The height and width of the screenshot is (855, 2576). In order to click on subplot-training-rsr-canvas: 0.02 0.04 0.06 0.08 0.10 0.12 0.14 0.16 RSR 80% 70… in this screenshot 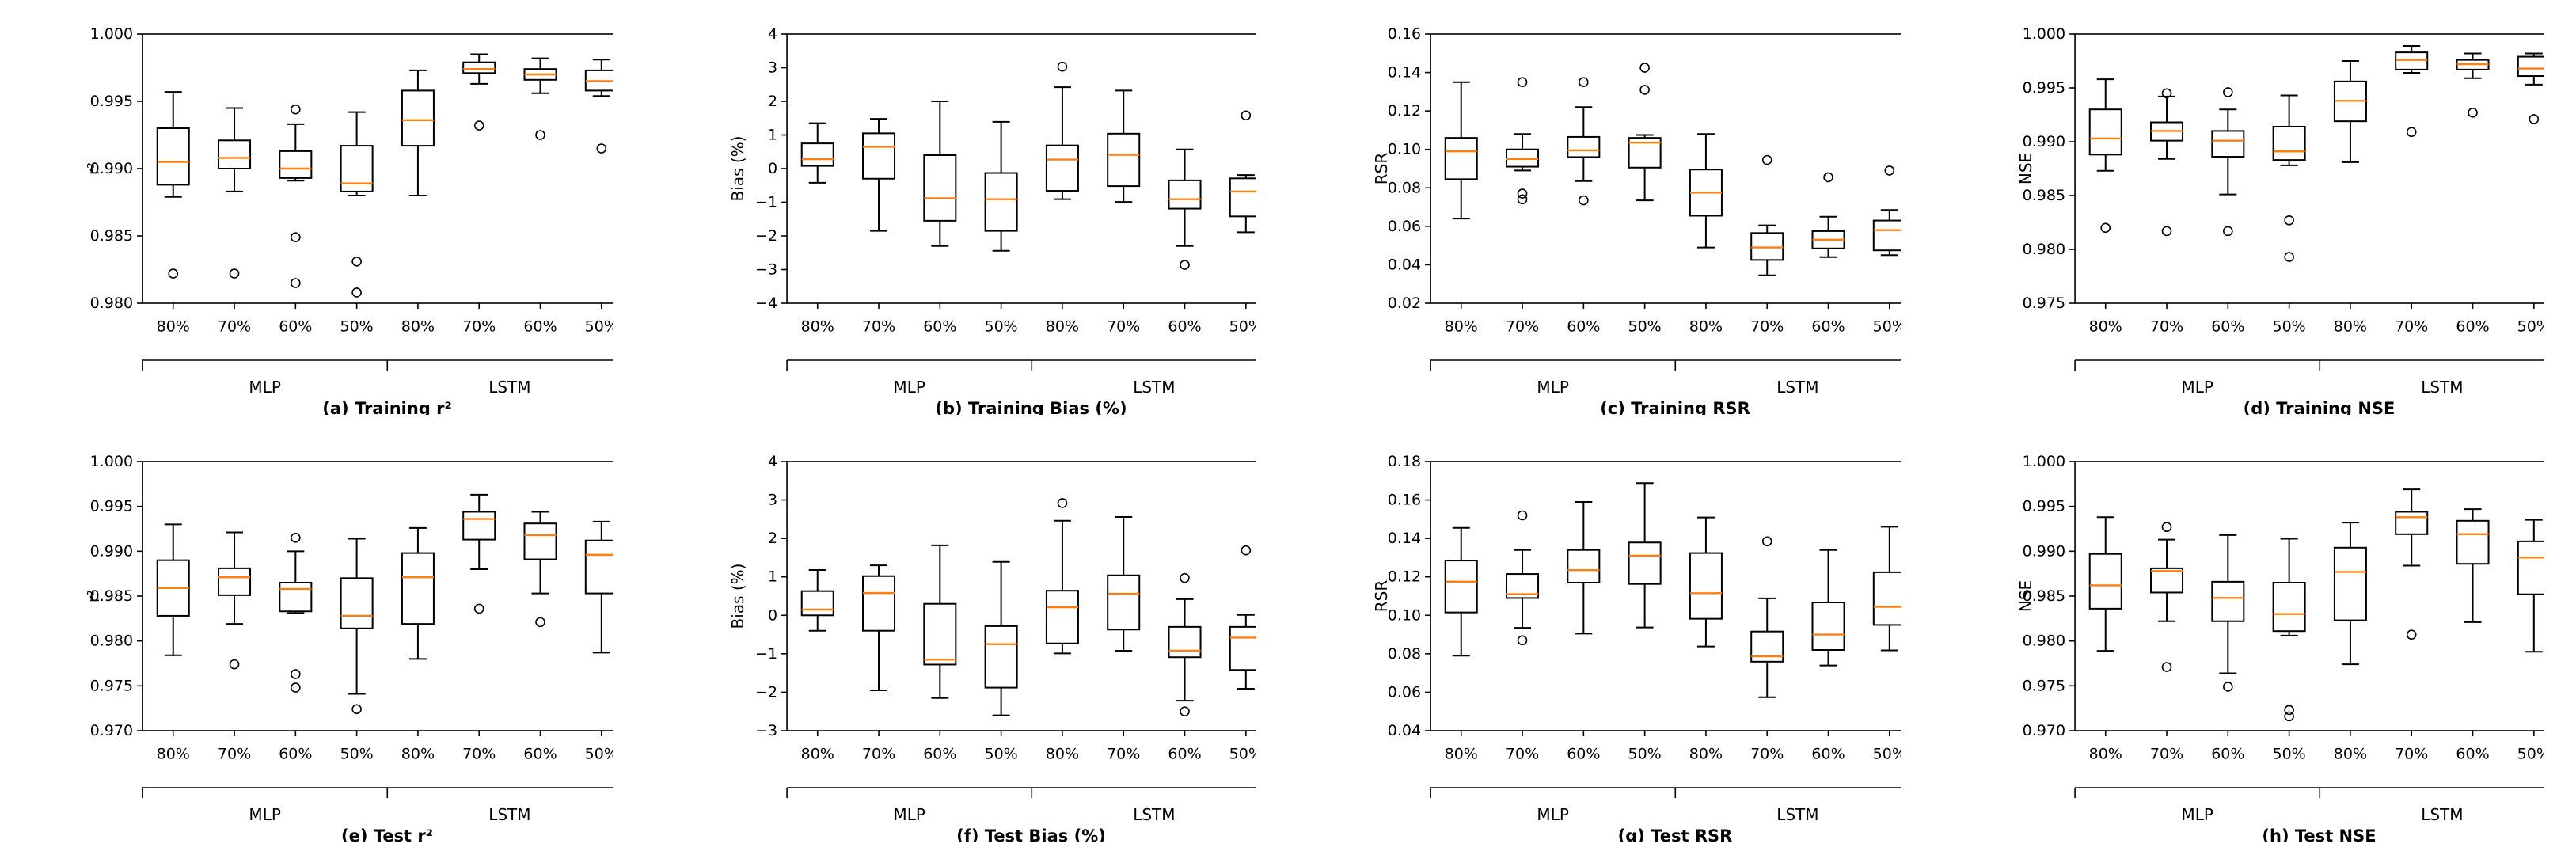, I will do `click(1637, 211)`.